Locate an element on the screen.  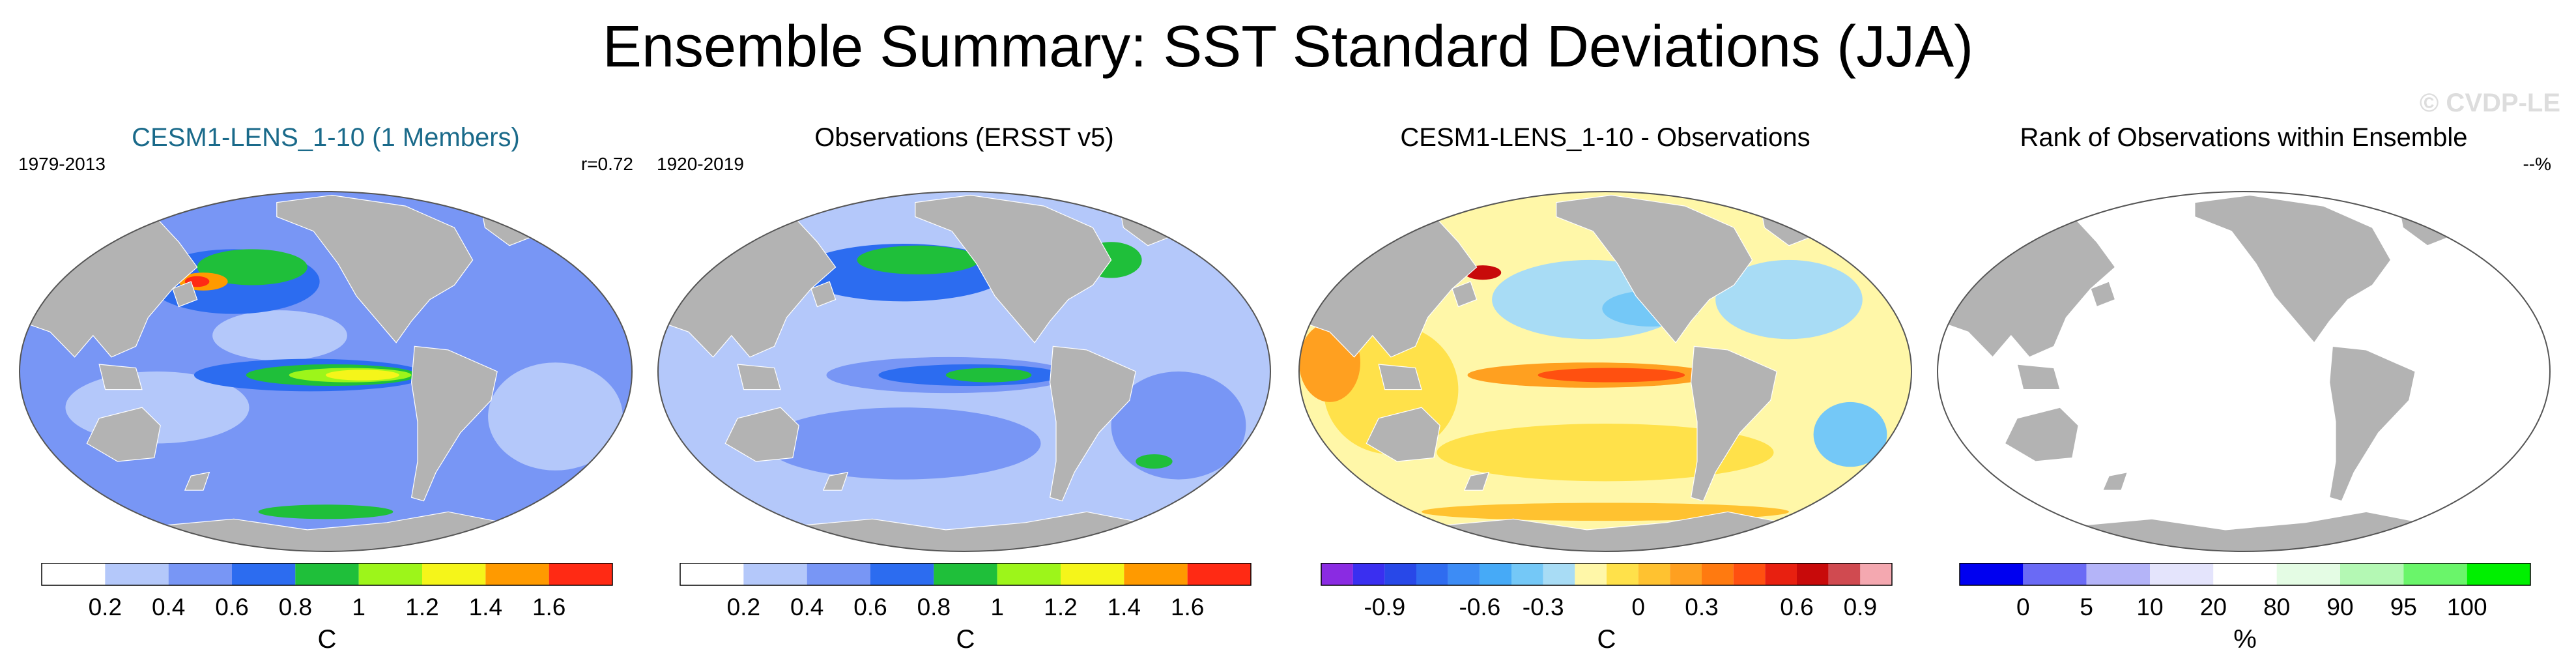
period-label: 1920-2019 is located at coordinates (700, 164).